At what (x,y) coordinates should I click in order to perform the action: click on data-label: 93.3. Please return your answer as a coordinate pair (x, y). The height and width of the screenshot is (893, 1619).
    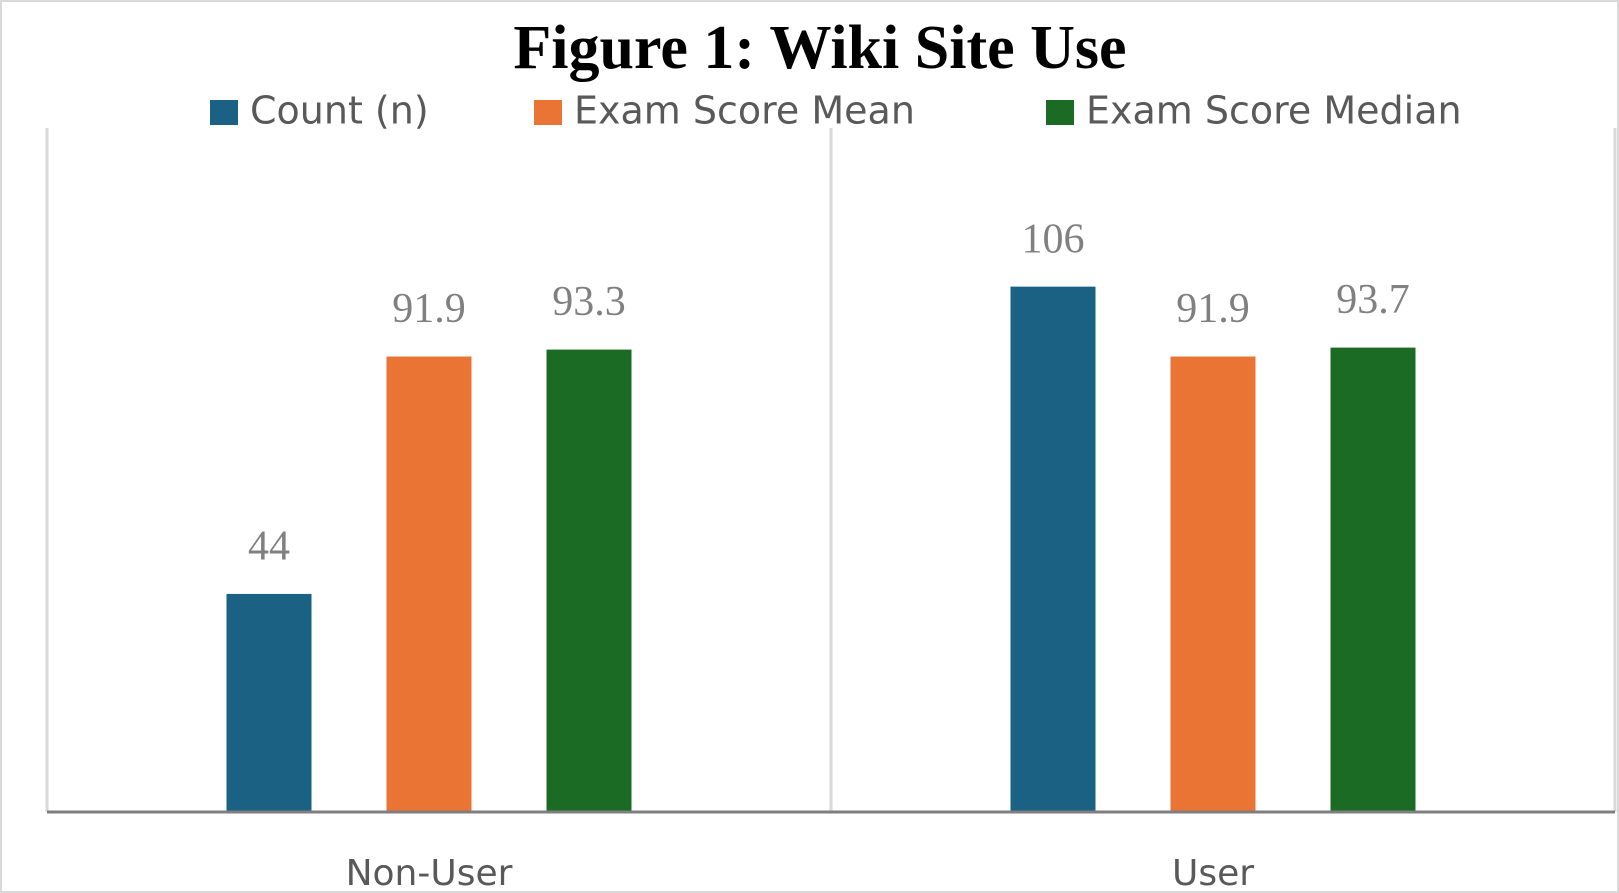
    Looking at the image, I should click on (589, 302).